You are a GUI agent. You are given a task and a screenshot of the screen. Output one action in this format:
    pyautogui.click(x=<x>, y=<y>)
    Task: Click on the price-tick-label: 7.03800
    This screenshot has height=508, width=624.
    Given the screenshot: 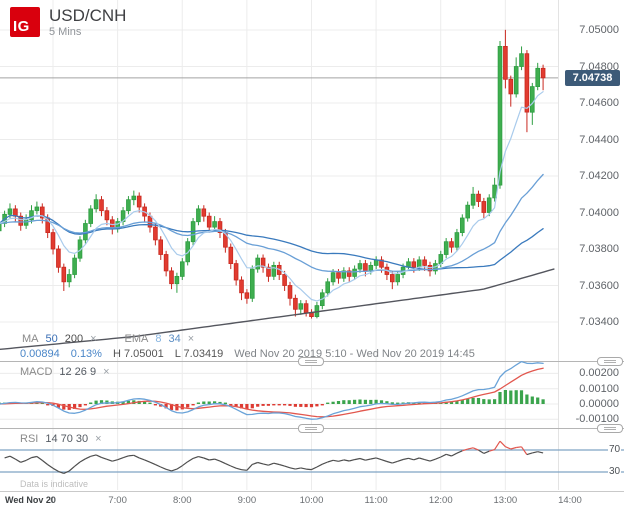 What is the action you would take?
    pyautogui.click(x=599, y=249)
    